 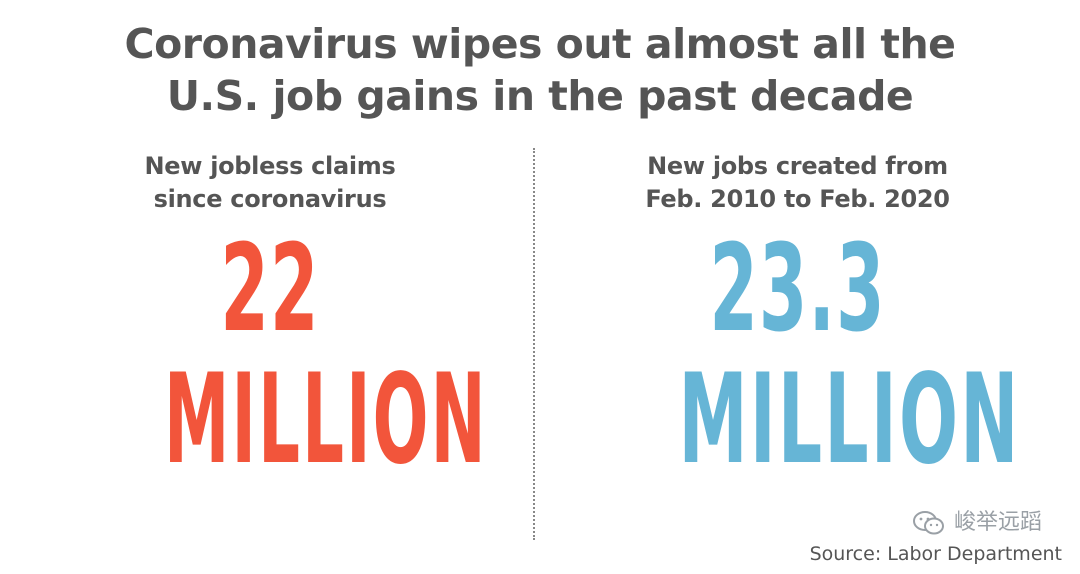 What do you see at coordinates (270, 289) in the screenshot?
I see `jobless-claims-value: 22` at bounding box center [270, 289].